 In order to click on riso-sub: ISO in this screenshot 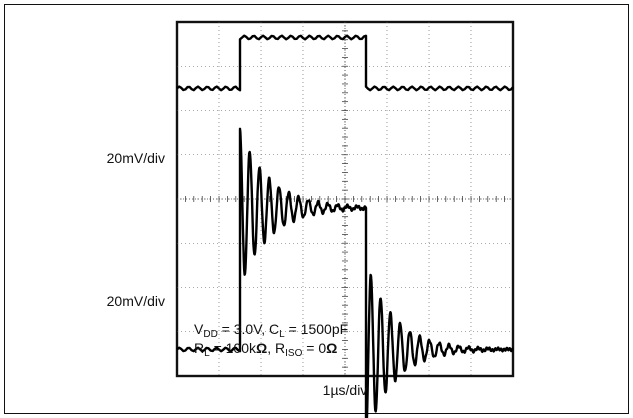, I will do `click(293, 353)`.